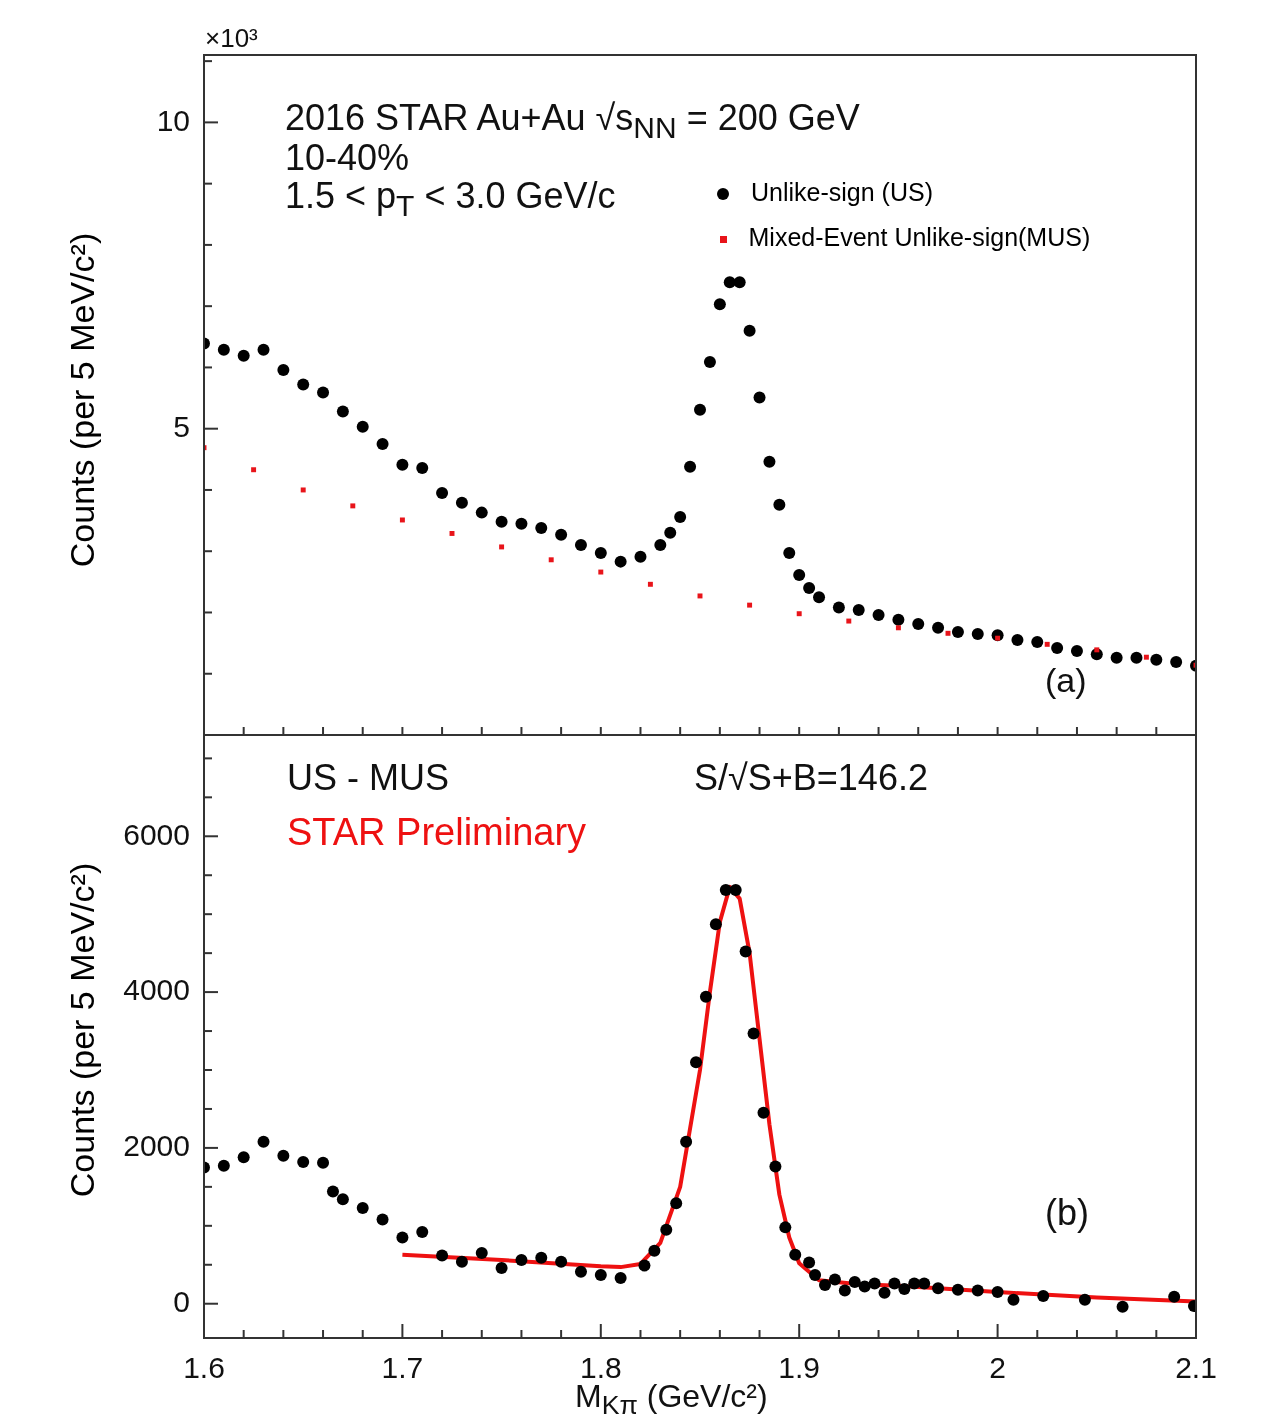 The height and width of the screenshot is (1418, 1263). I want to click on y-tick-label: 4000, so click(156, 990).